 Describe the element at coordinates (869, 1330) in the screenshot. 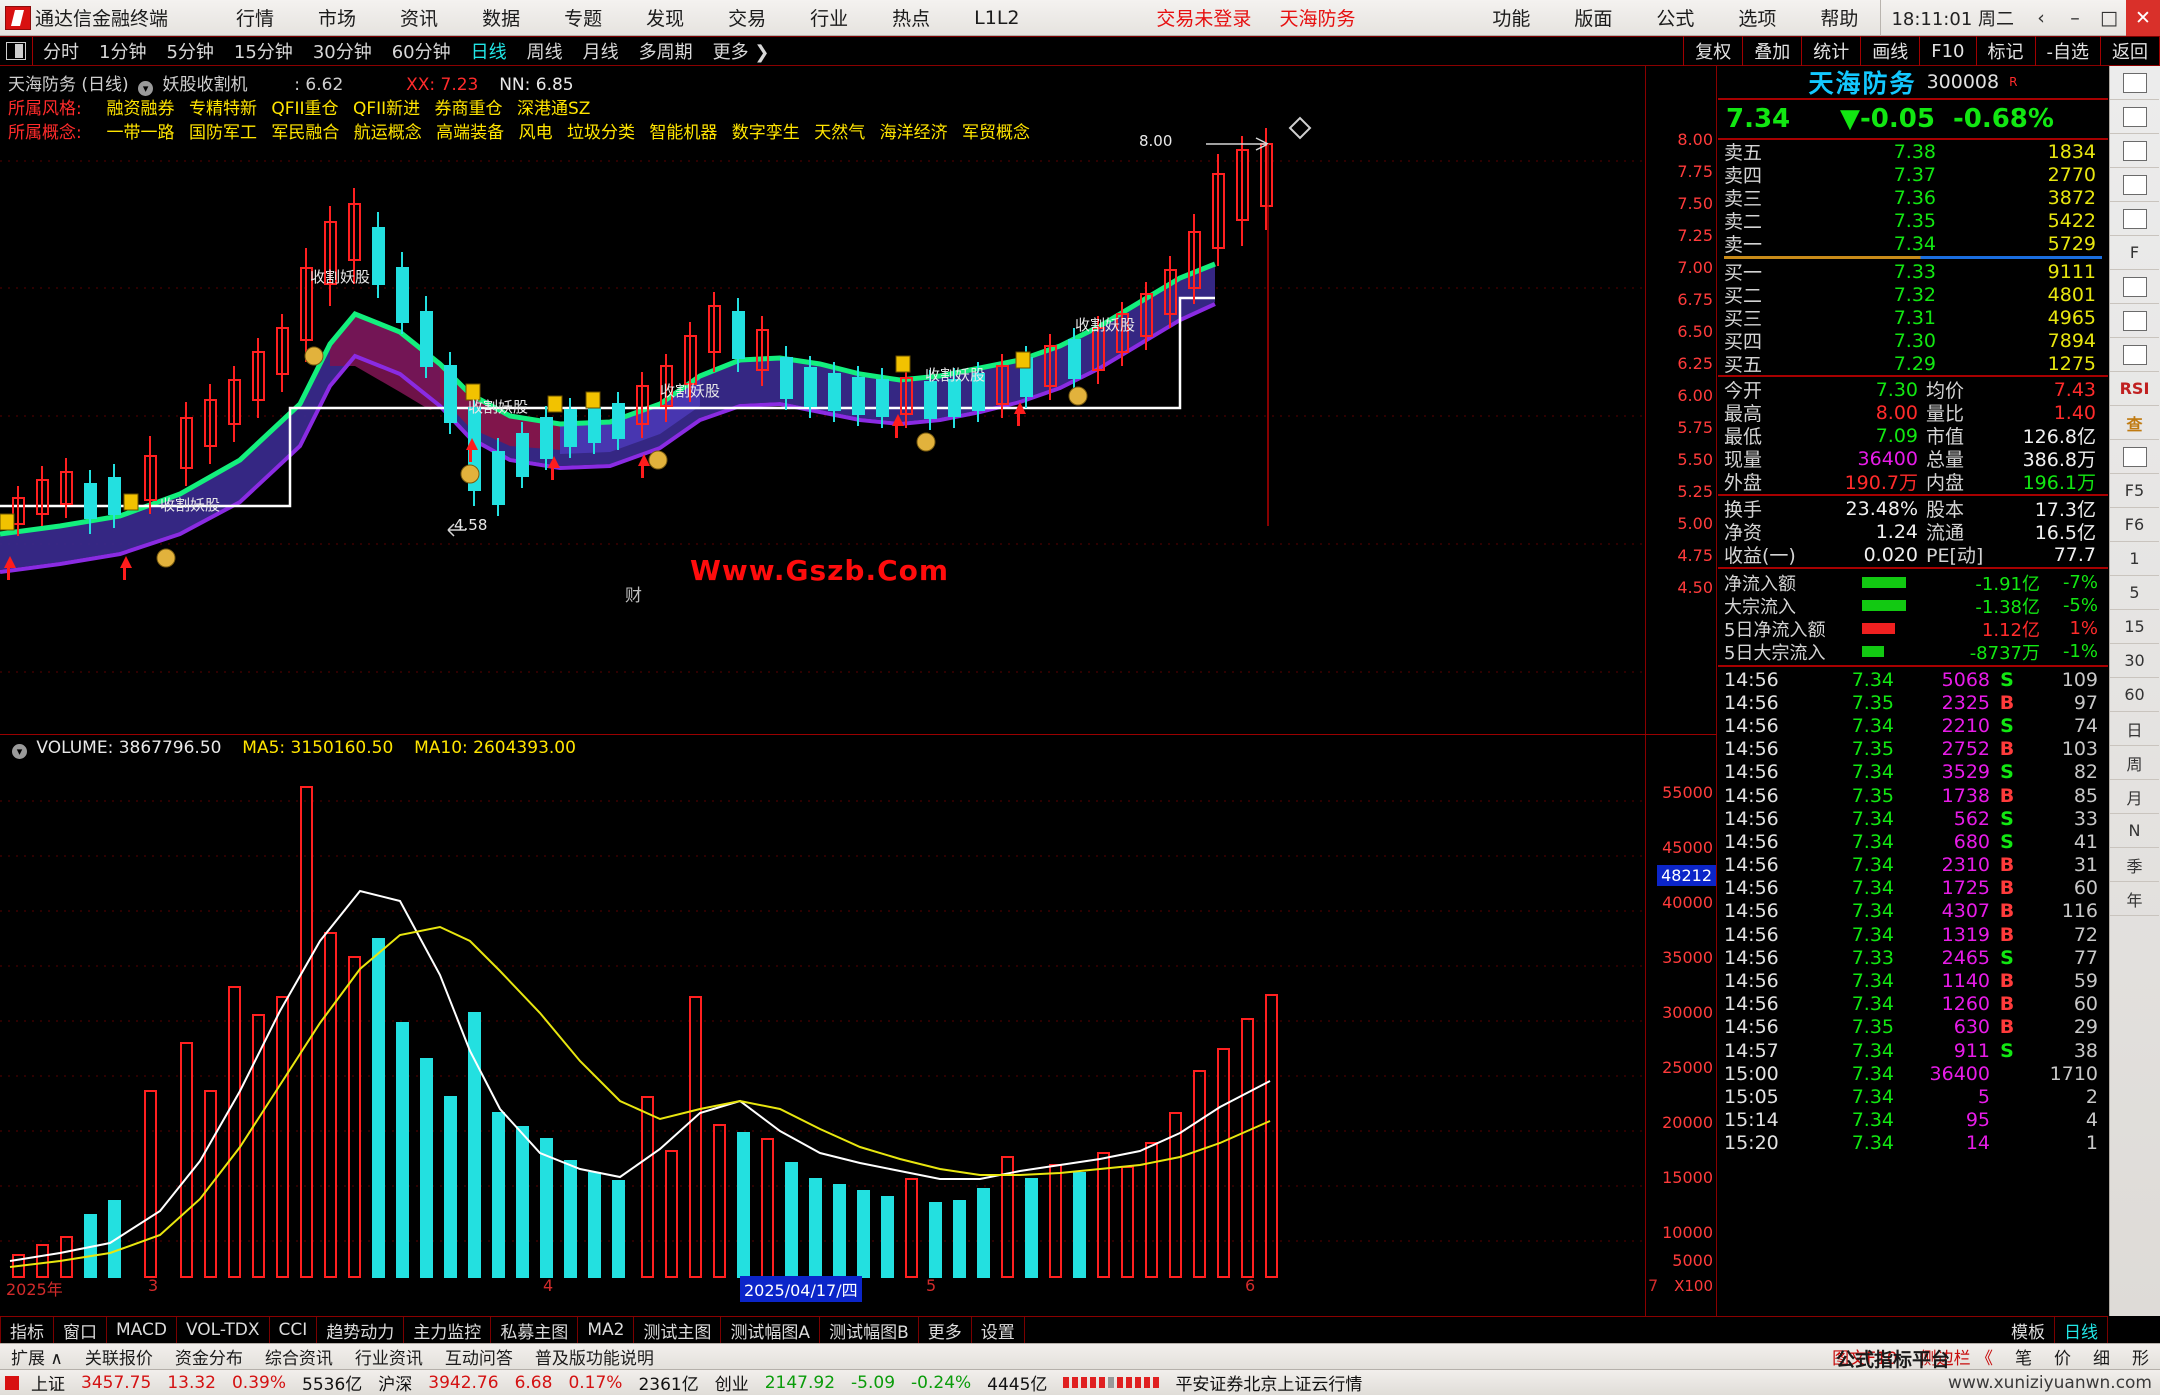

I see `indicator-test-sub-b: 测试幅图B` at that location.